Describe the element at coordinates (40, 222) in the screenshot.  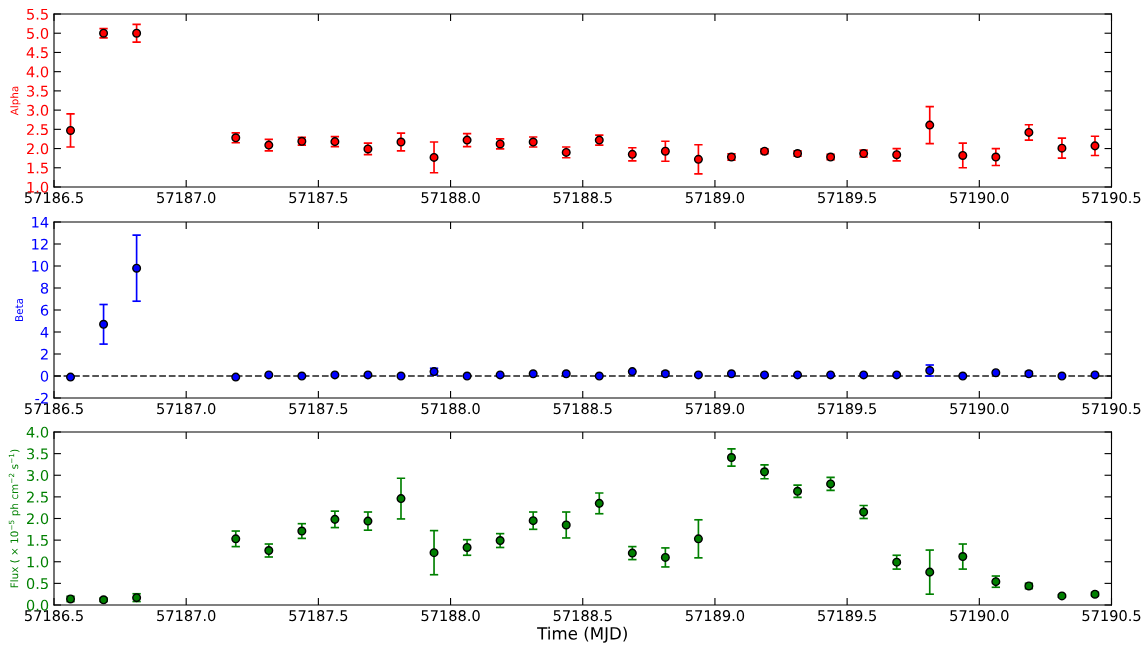
I see `y-tick-label: 14` at that location.